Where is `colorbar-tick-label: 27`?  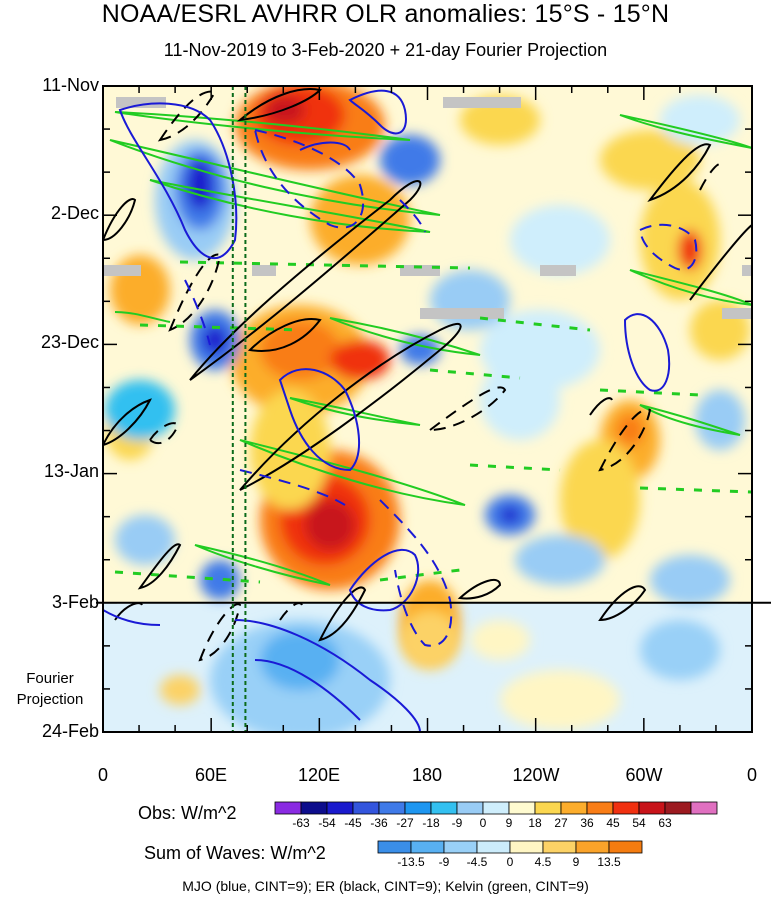 colorbar-tick-label: 27 is located at coordinates (561, 823).